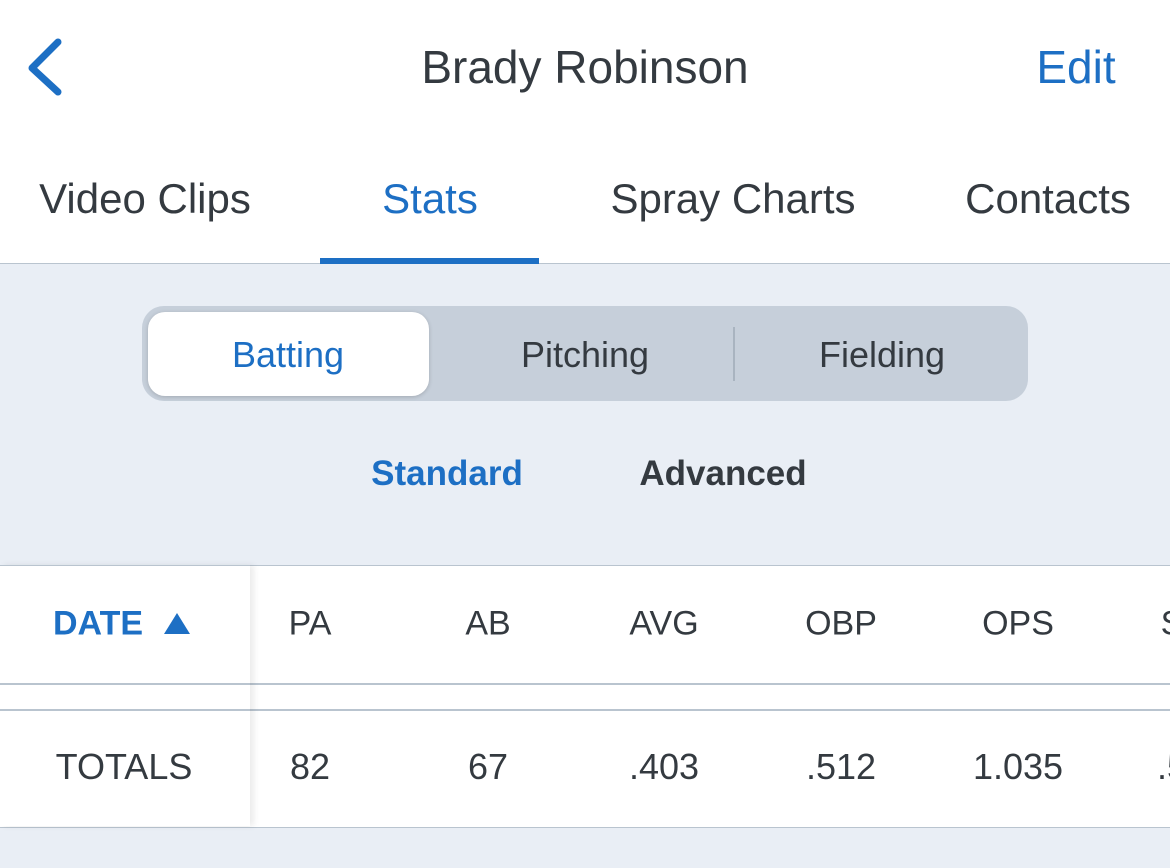 The image size is (1170, 868). I want to click on subtab: Standard, so click(447, 473).